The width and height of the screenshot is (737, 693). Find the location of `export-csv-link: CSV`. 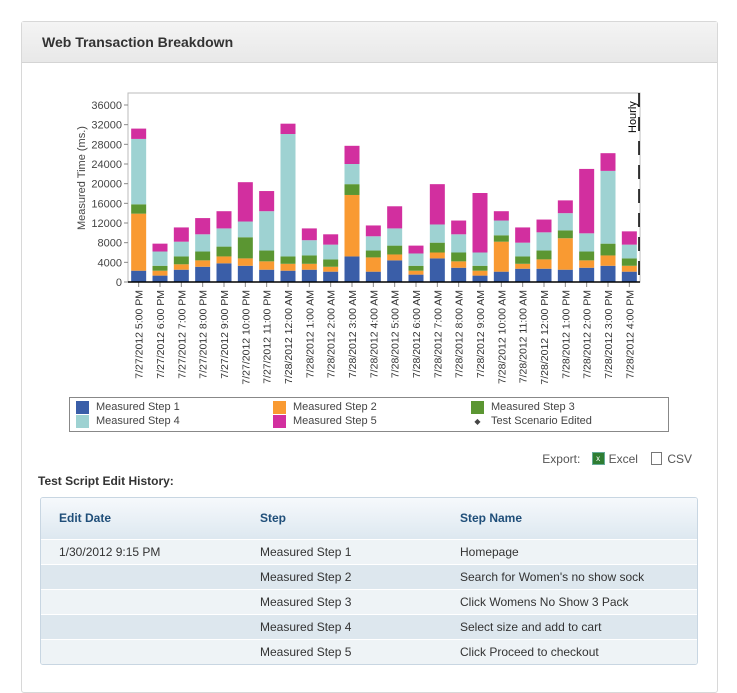

export-csv-link: CSV is located at coordinates (679, 458).